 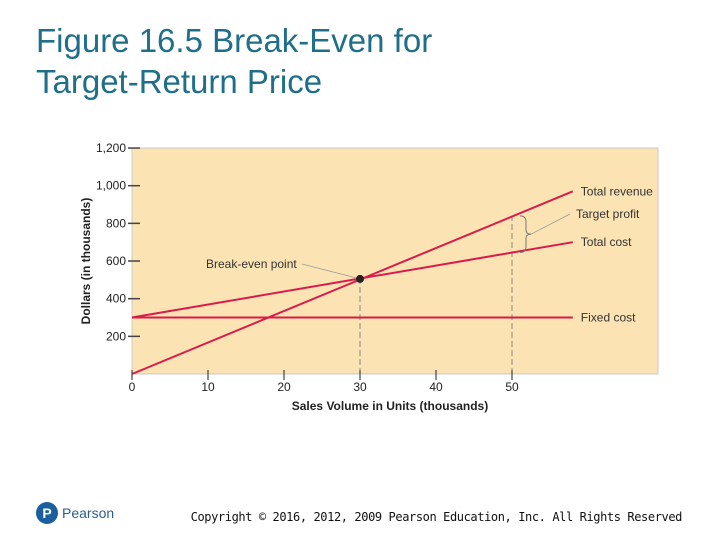 What do you see at coordinates (47, 513) in the screenshot?
I see `pearson-p-icon: P` at bounding box center [47, 513].